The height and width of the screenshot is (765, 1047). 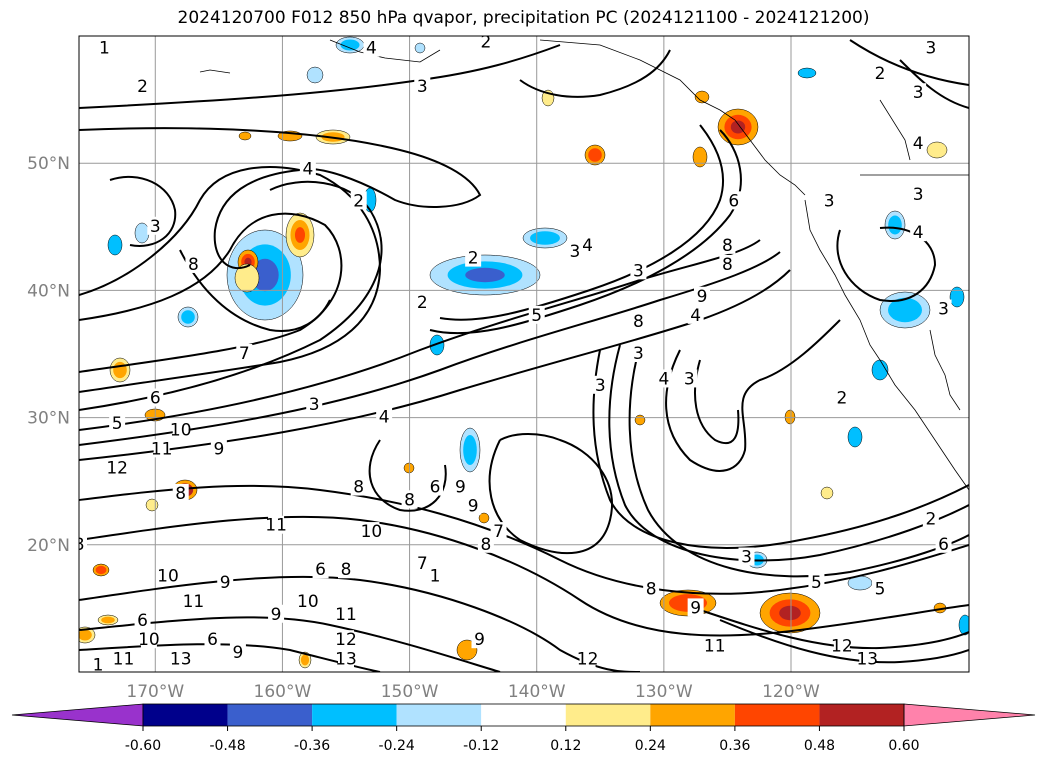 What do you see at coordinates (312, 746) in the screenshot?
I see `colorbar-tick-label: -0.36` at bounding box center [312, 746].